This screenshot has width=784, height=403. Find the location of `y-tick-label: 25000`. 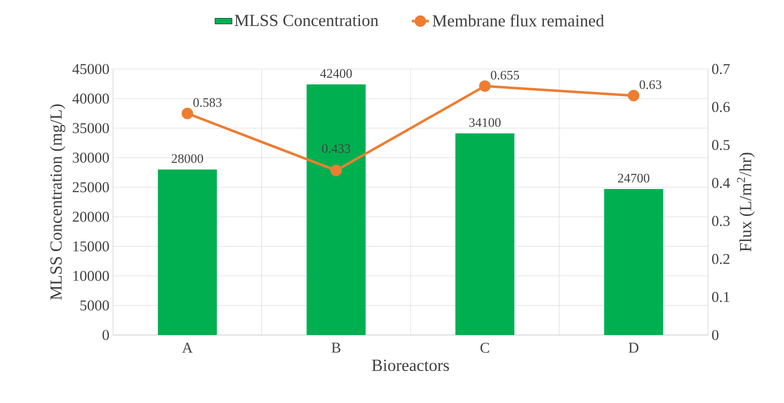

y-tick-label: 25000 is located at coordinates (90, 187).